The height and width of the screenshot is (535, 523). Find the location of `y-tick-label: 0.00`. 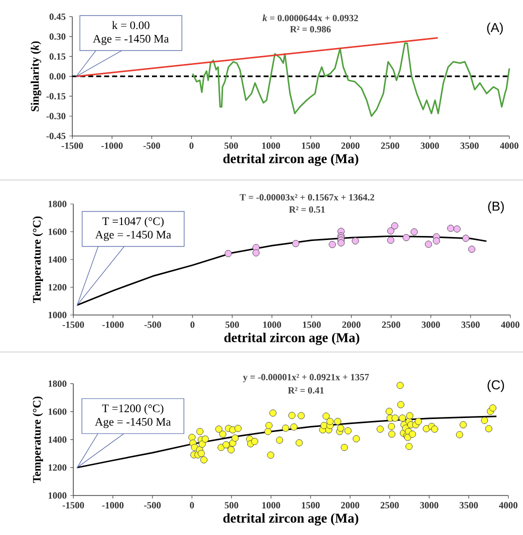

y-tick-label: 0.00 is located at coordinates (58, 76).